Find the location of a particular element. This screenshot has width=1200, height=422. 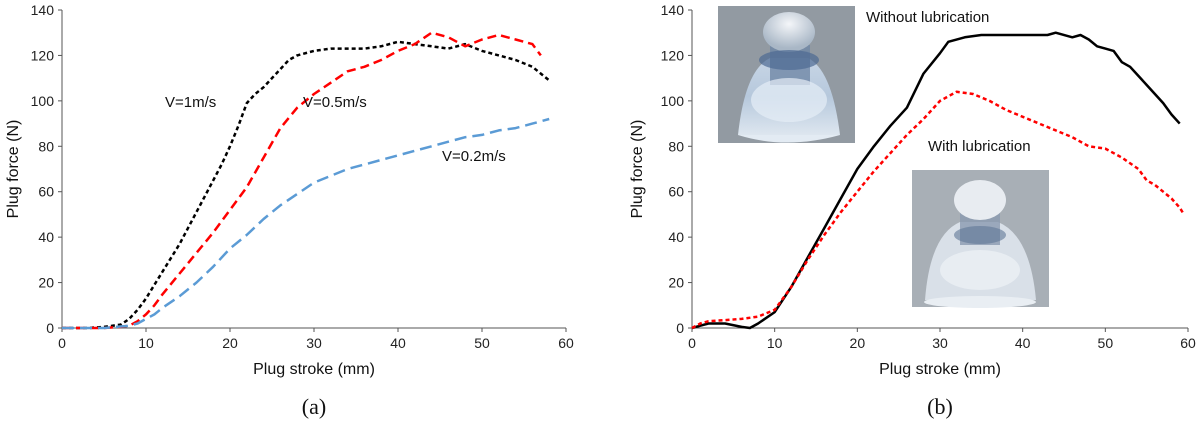

inset-photo-without-lubrication is located at coordinates (786, 74).